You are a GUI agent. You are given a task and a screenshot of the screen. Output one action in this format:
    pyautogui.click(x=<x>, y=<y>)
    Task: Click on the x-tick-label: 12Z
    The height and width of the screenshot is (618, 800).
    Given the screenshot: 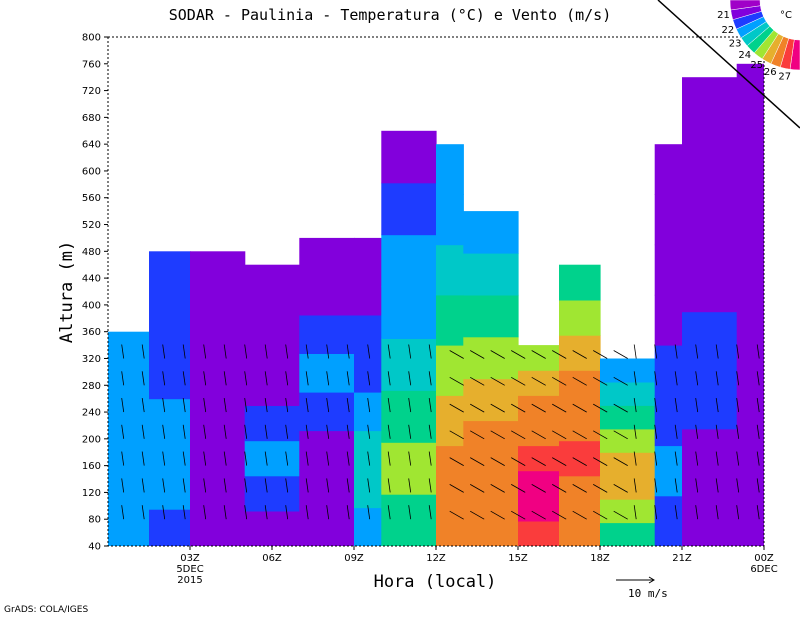 What is the action you would take?
    pyautogui.click(x=436, y=558)
    